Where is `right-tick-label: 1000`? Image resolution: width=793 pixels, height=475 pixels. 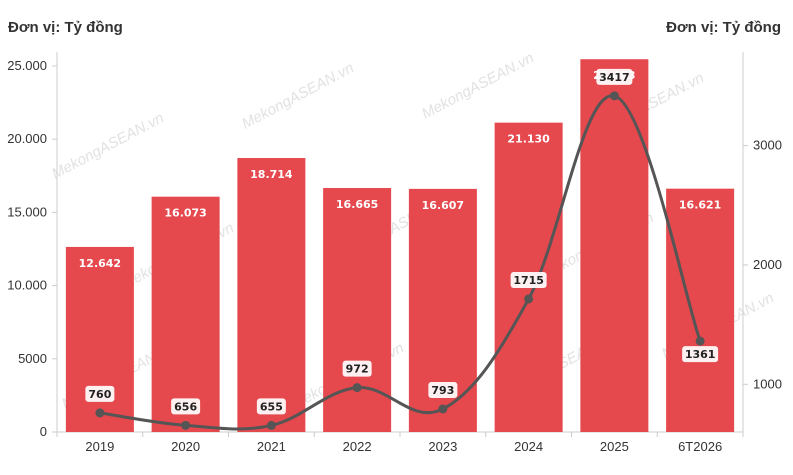 right-tick-label: 1000 is located at coordinates (767, 383).